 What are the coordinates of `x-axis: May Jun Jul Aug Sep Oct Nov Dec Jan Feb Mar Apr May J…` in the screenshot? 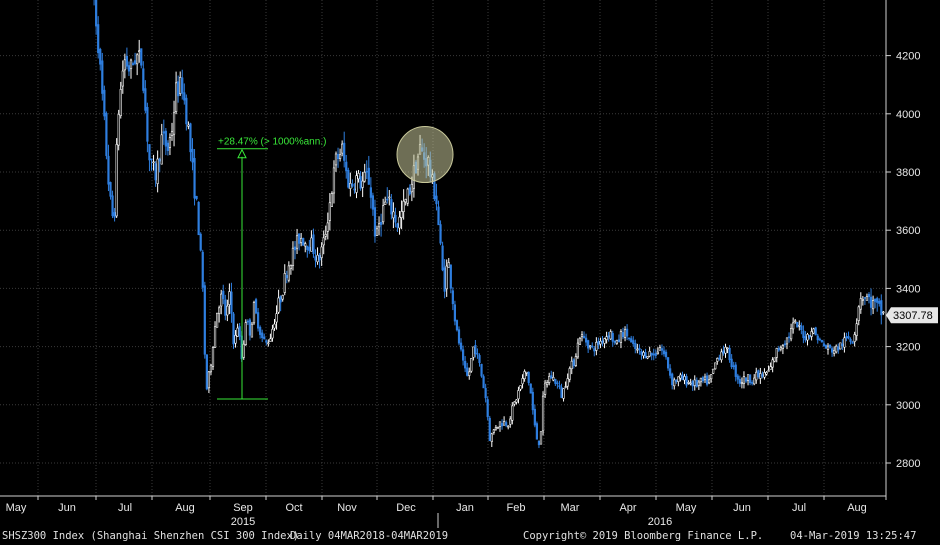 It's located at (443, 511).